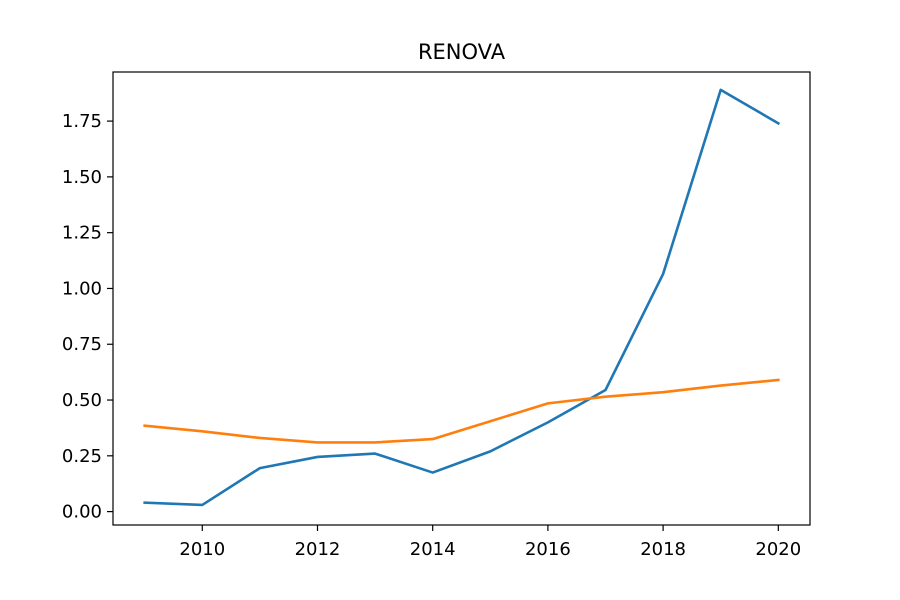  I want to click on y-tick-label: 1.25, so click(82, 233).